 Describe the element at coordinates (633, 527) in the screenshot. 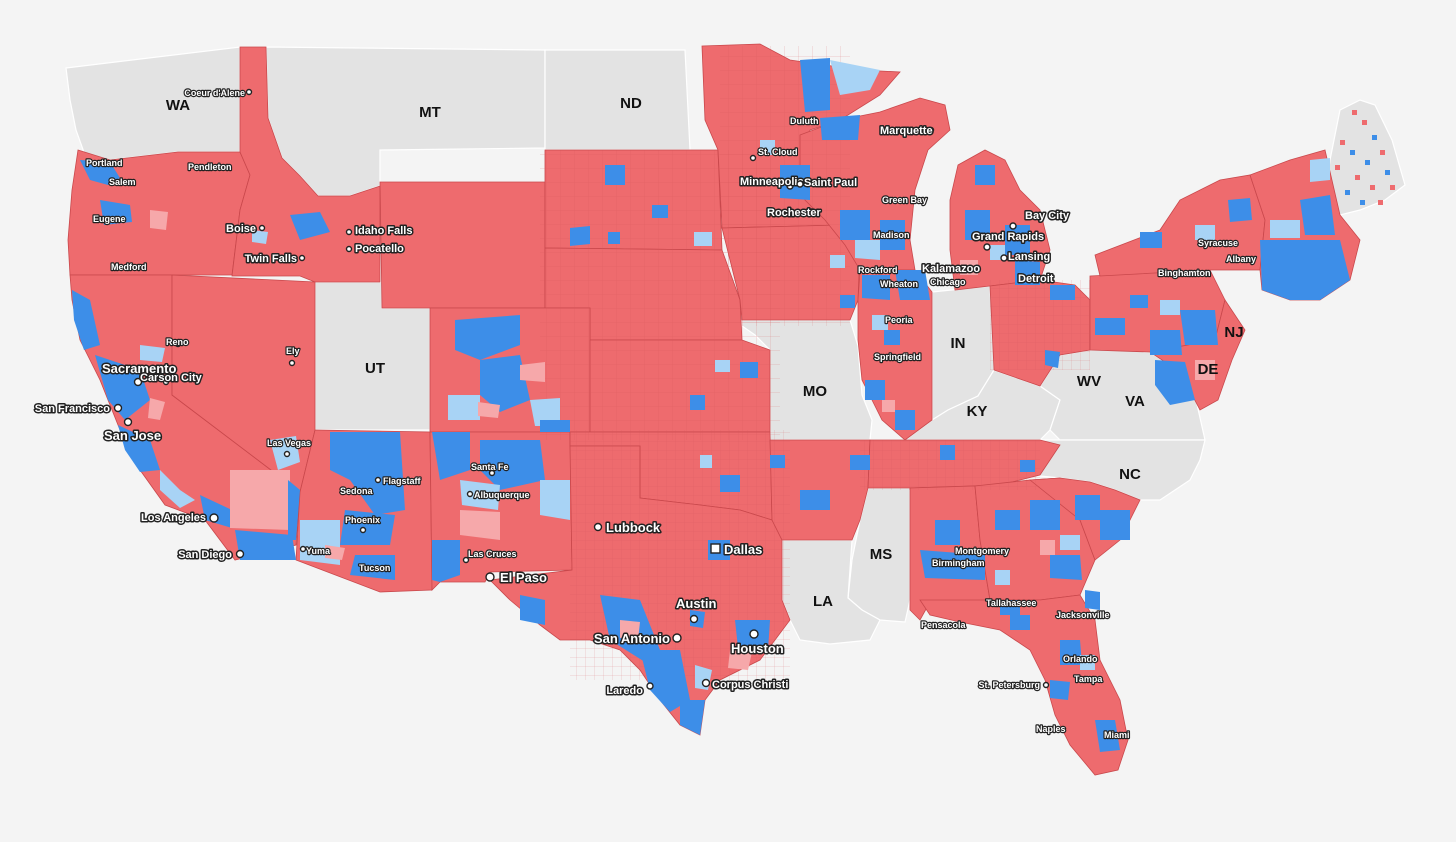

I see `city-lubbock: Lubbock` at that location.